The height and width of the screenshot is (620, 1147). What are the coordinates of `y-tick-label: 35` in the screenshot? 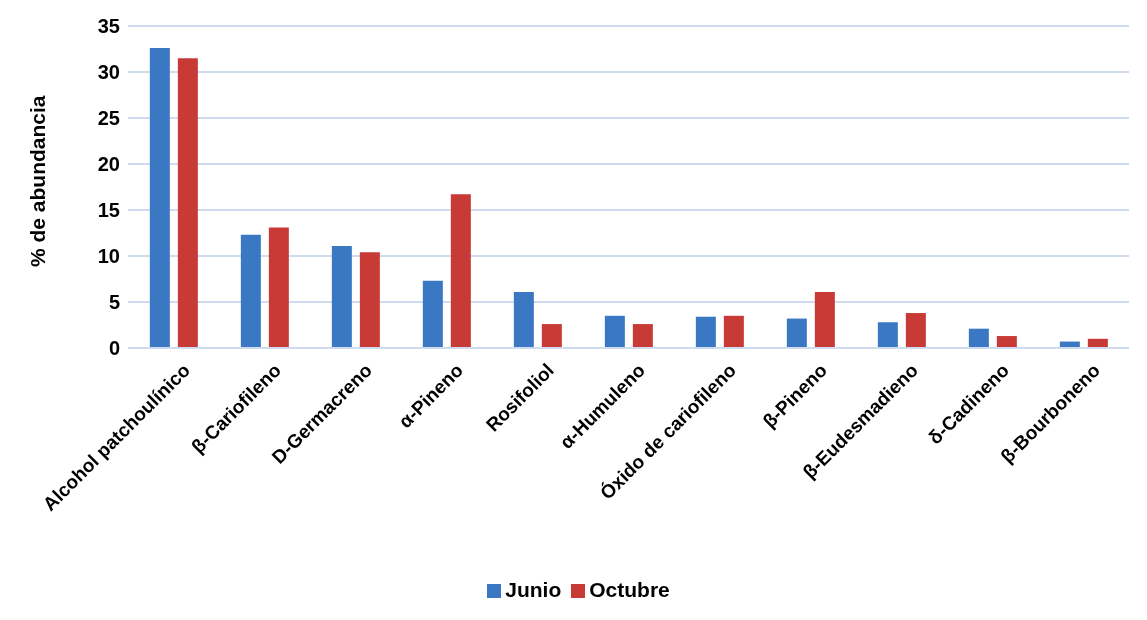 It's located at (108, 26).